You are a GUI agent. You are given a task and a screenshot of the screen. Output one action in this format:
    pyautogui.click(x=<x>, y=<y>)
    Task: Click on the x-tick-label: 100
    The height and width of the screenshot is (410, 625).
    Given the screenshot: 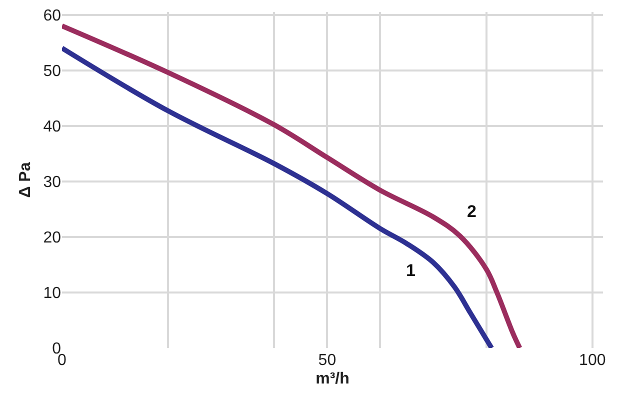 What is the action you would take?
    pyautogui.click(x=592, y=360)
    